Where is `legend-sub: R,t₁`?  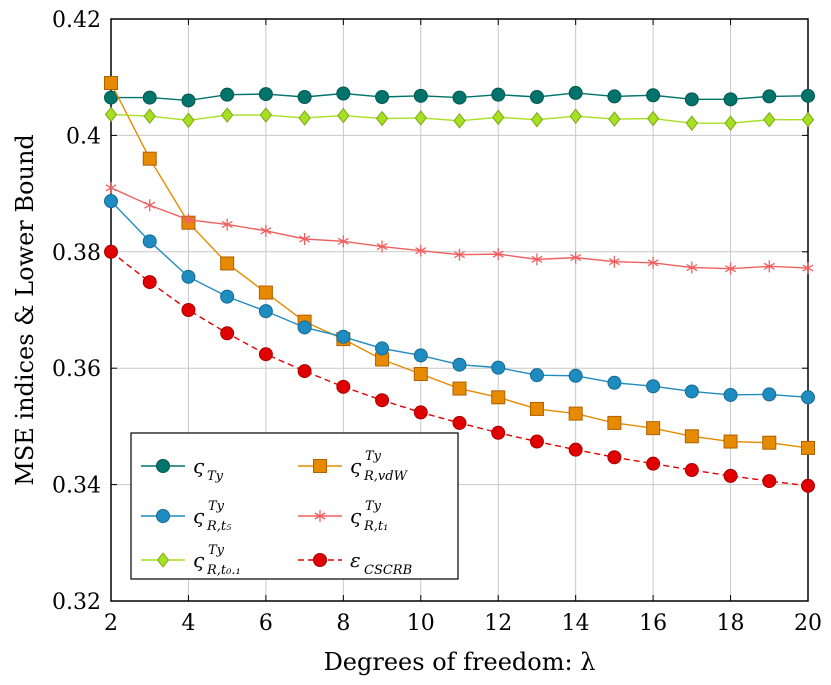 legend-sub: R,t₁ is located at coordinates (375, 526).